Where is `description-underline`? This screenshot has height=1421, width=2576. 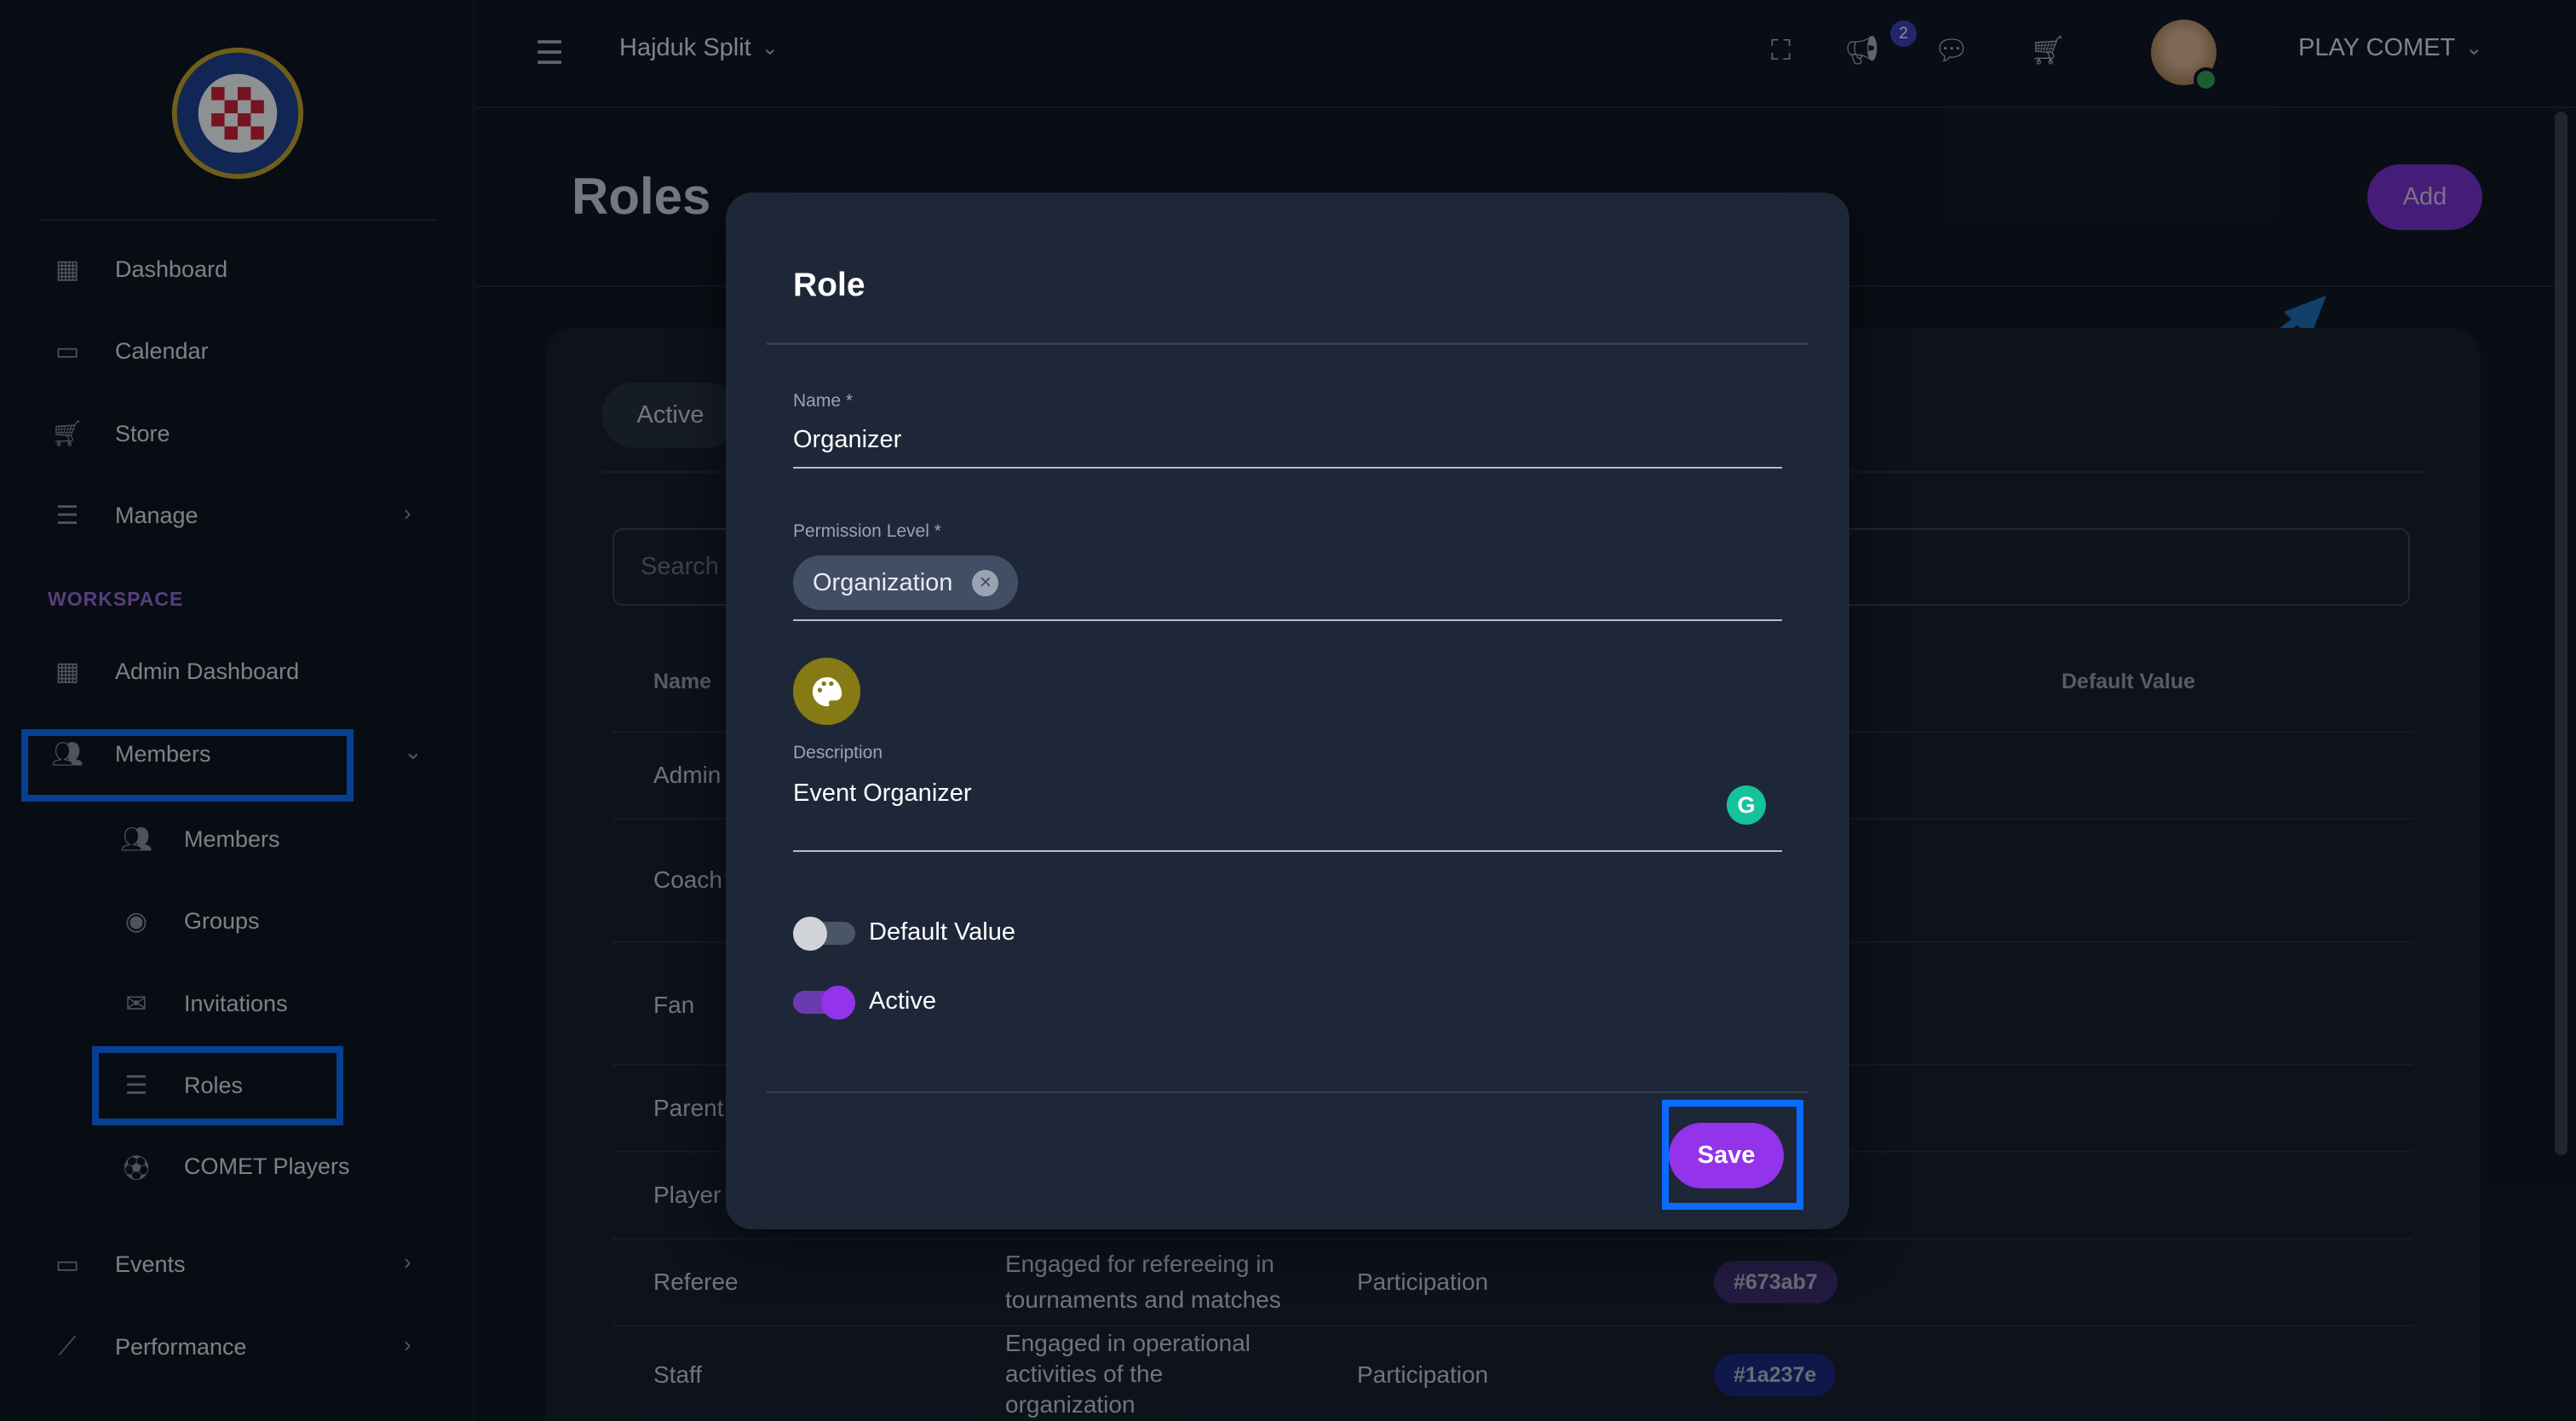
description-underline is located at coordinates (1287, 851).